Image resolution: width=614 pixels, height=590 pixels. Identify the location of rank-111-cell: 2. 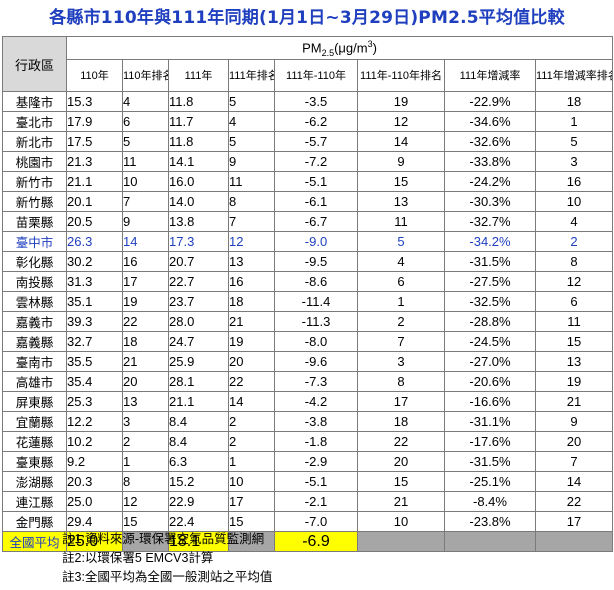
(251, 441).